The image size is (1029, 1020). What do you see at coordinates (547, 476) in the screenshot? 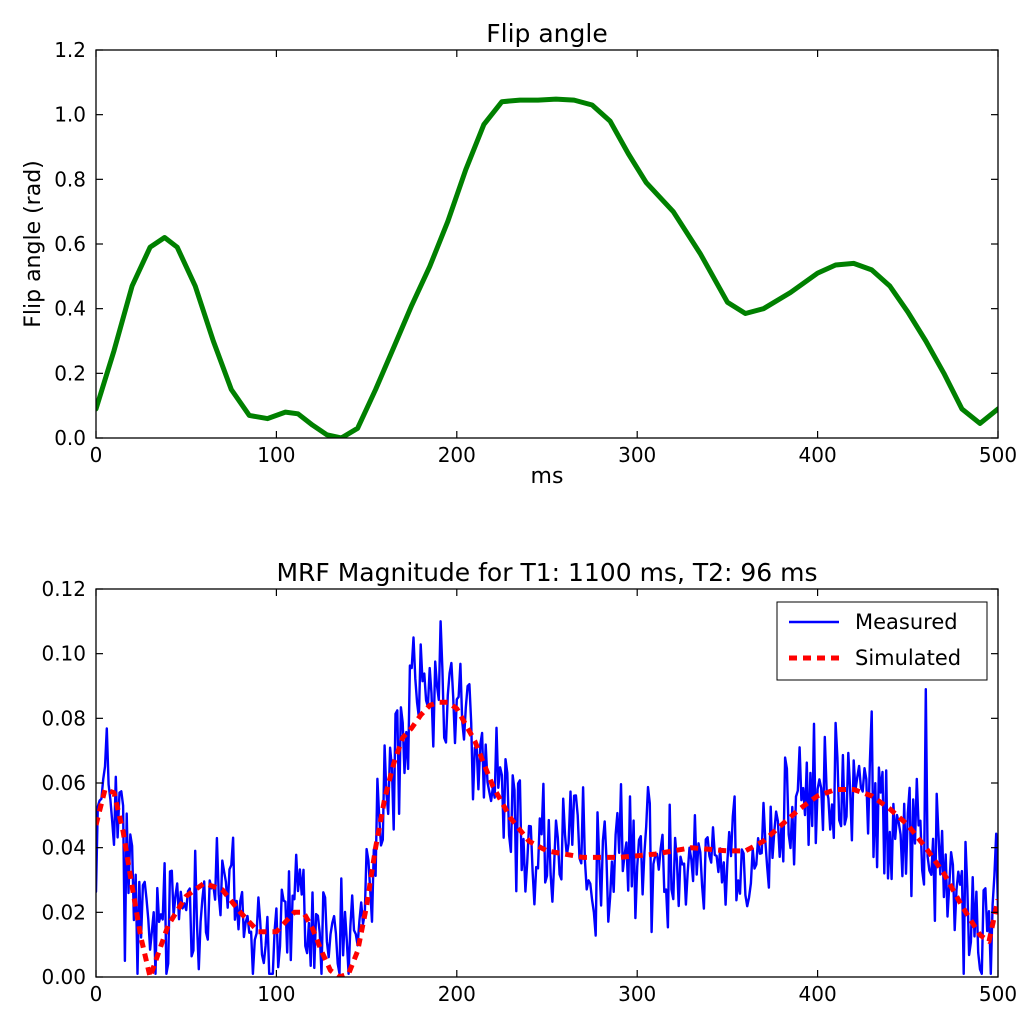
I see `x-axis-label: ms` at bounding box center [547, 476].